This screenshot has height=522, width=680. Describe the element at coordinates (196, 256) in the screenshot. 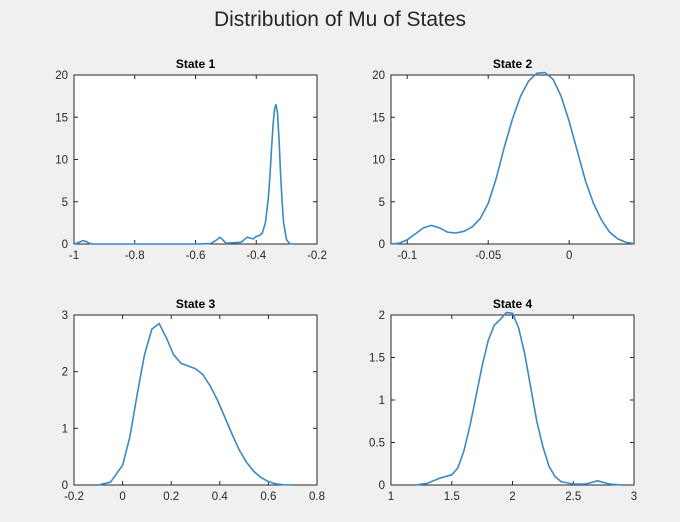

I see `x-tick-label: -0.6` at that location.